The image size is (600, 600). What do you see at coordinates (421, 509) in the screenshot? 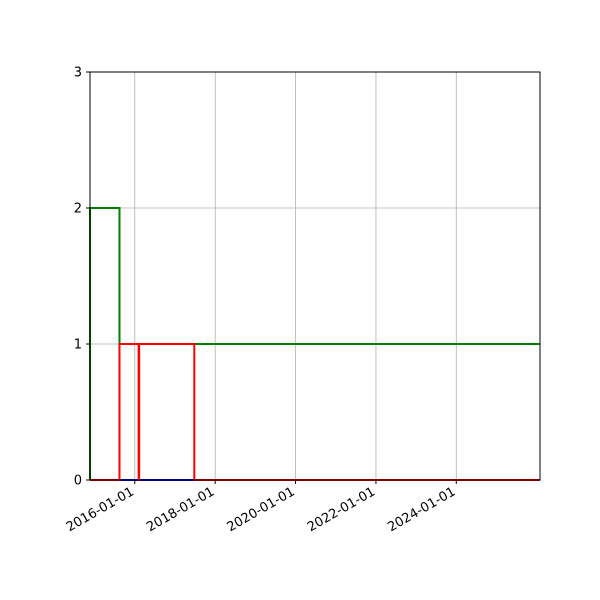
I see `x-tick-label: 2024-01-01` at bounding box center [421, 509].